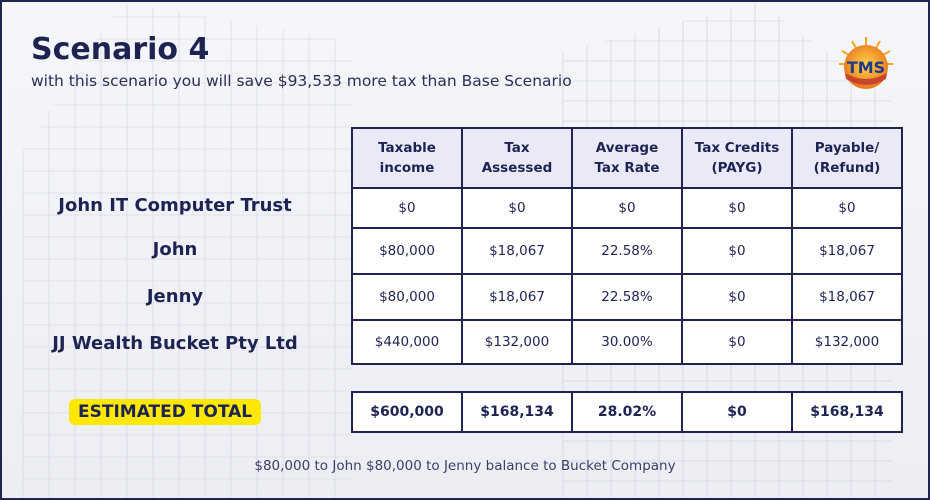 The width and height of the screenshot is (930, 500). Describe the element at coordinates (175, 343) in the screenshot. I see `row-label-bucket: JJ Wealth Bucket Pty Ltd` at that location.